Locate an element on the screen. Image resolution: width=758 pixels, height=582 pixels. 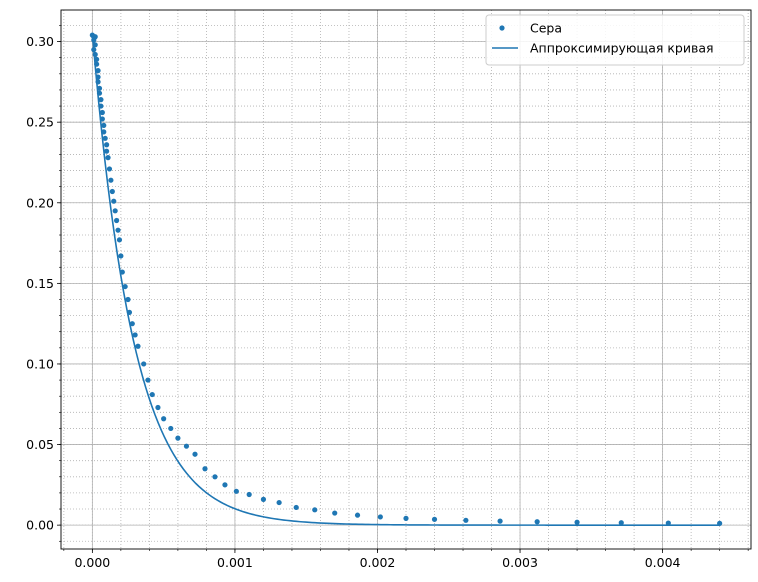
x-tick-label: 0.003 is located at coordinates (520, 562).